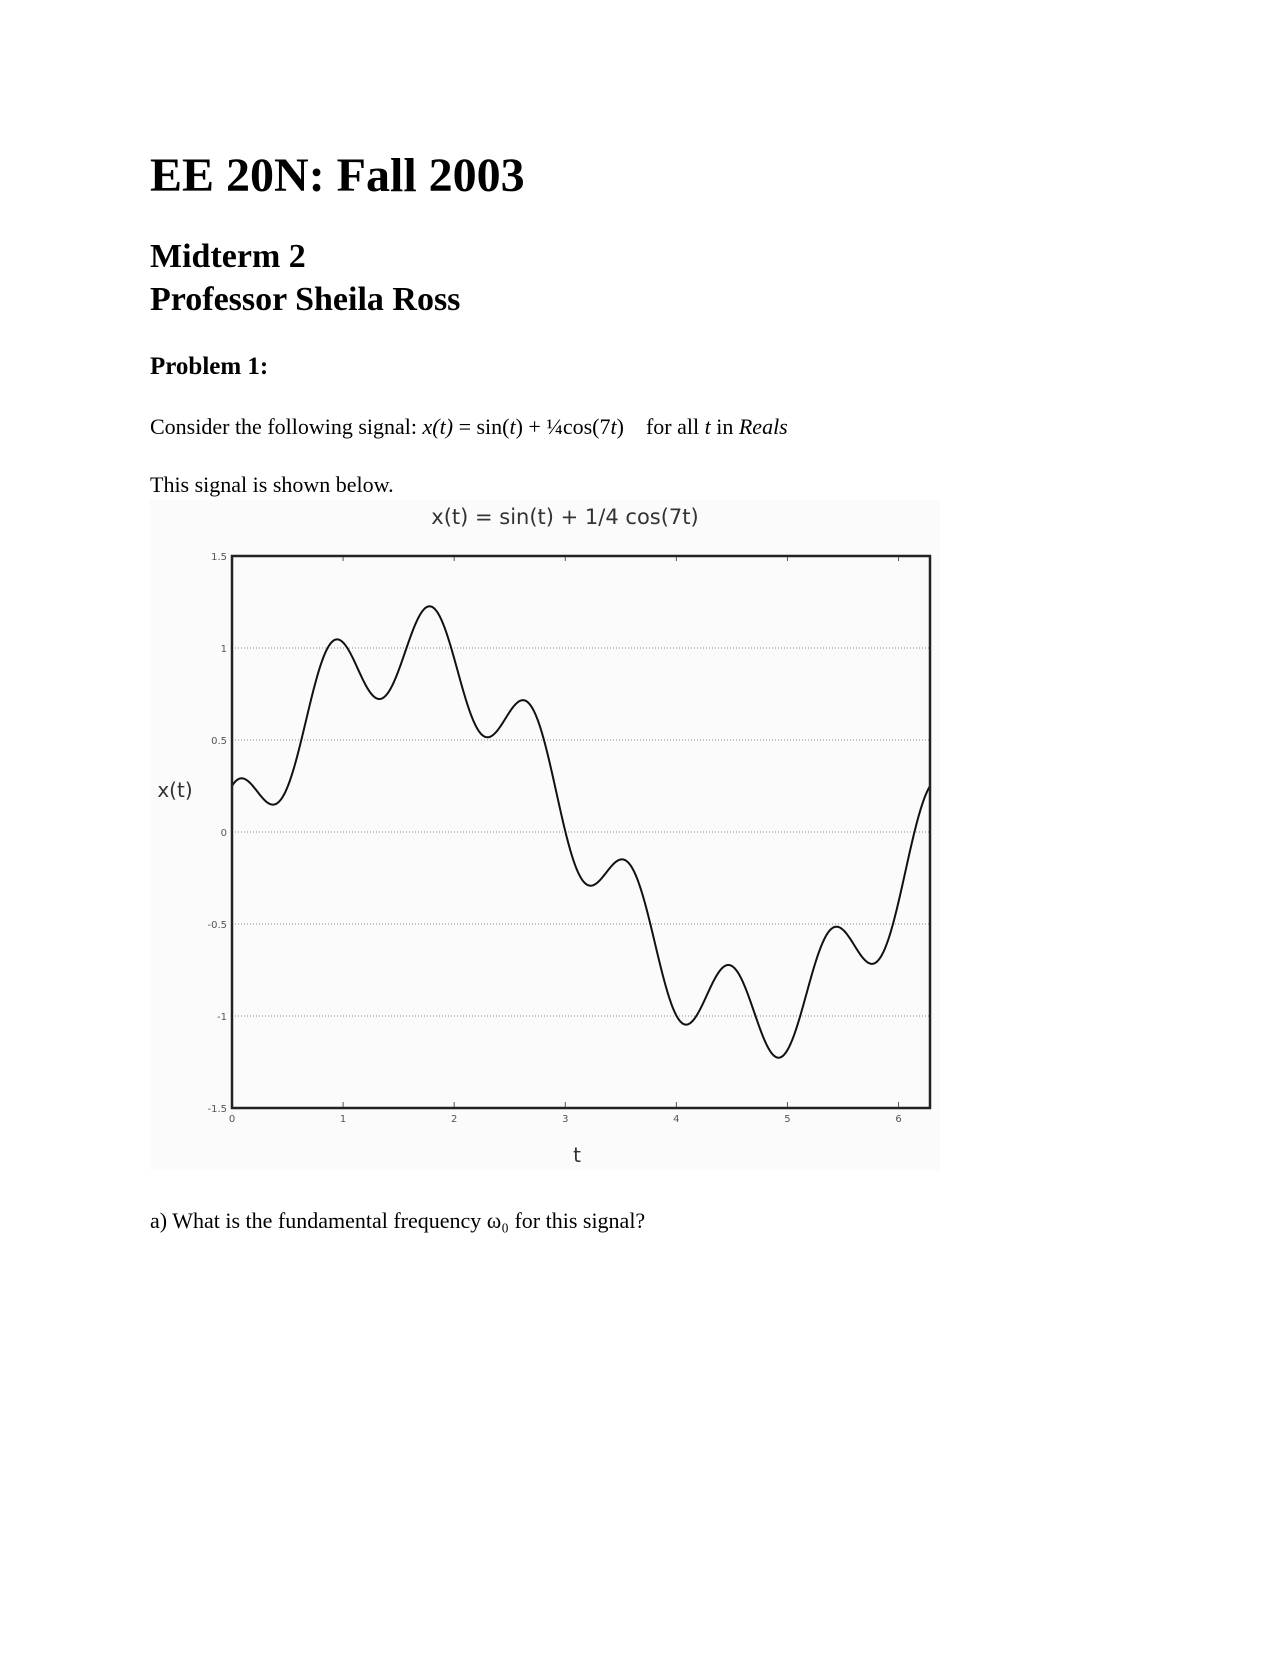 This screenshot has width=1280, height=1656. I want to click on x-tick-label: 6, so click(898, 1119).